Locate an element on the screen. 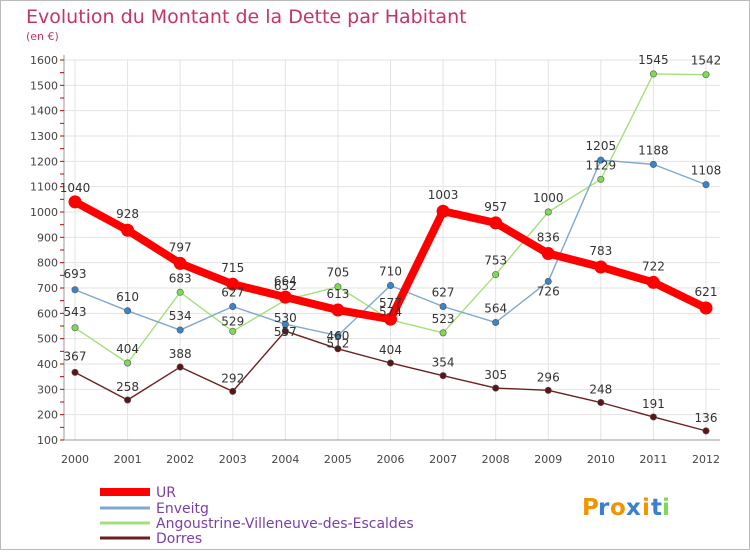  x-tick-label: 2003 is located at coordinates (233, 459).